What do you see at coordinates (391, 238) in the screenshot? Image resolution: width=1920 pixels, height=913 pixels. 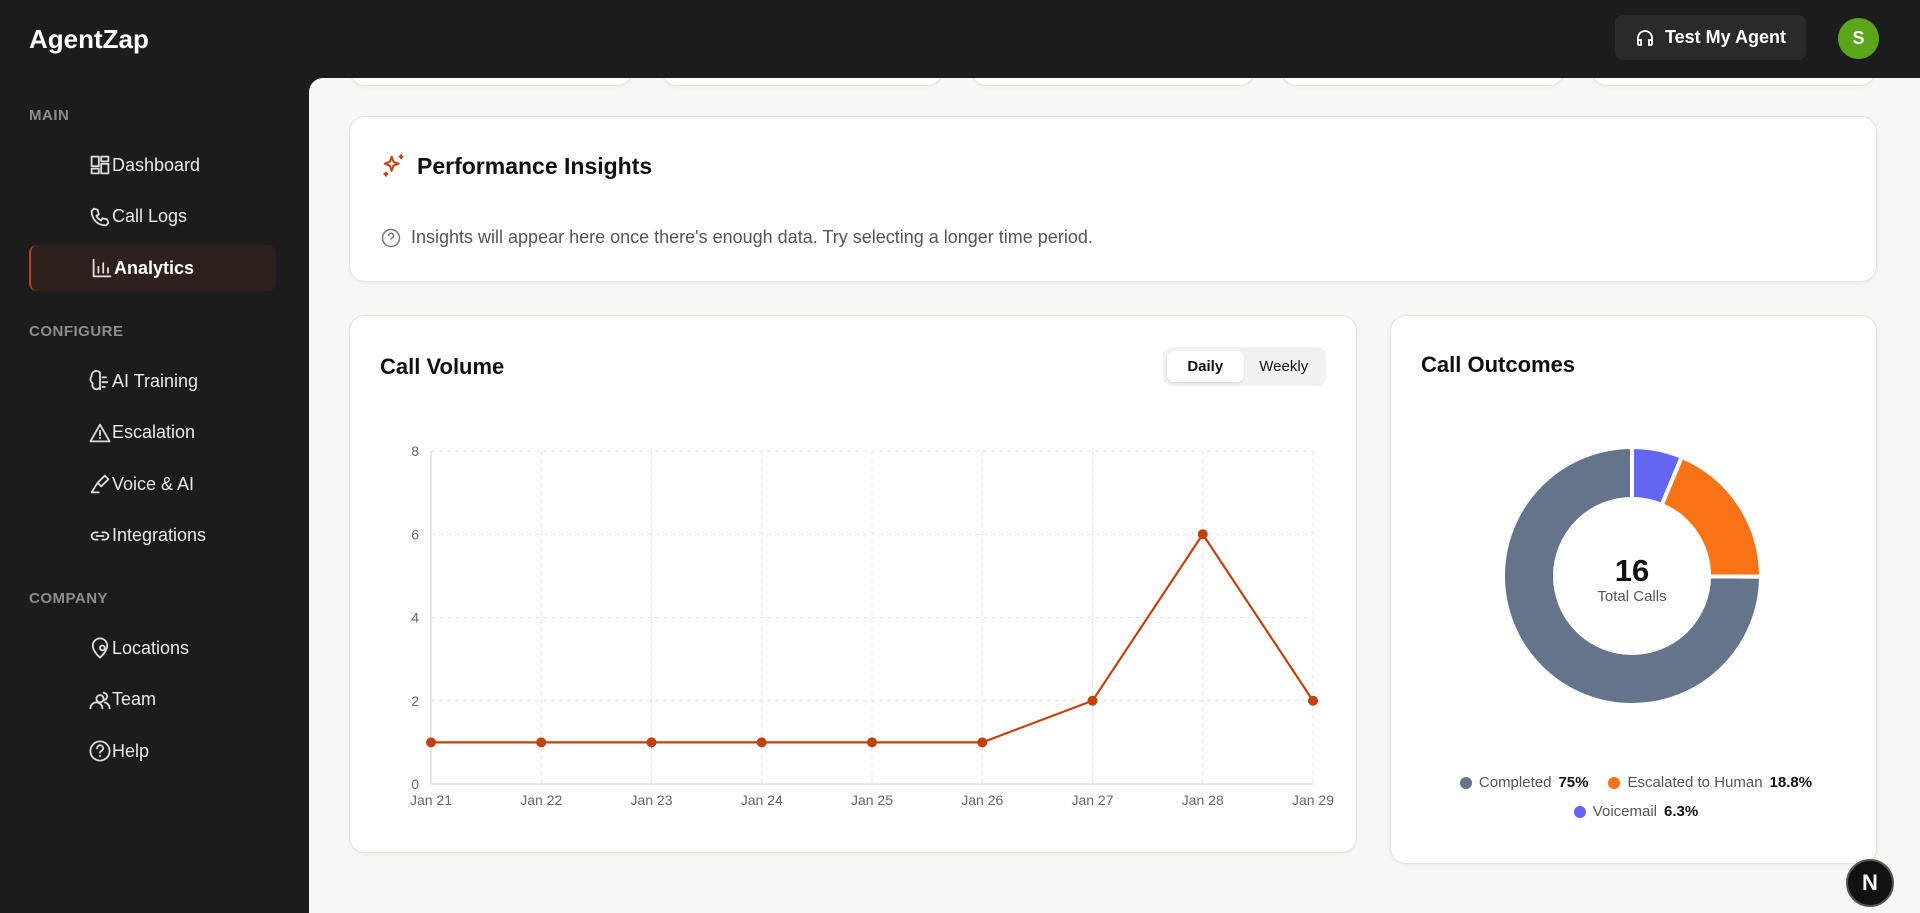 I see `help-icon` at bounding box center [391, 238].